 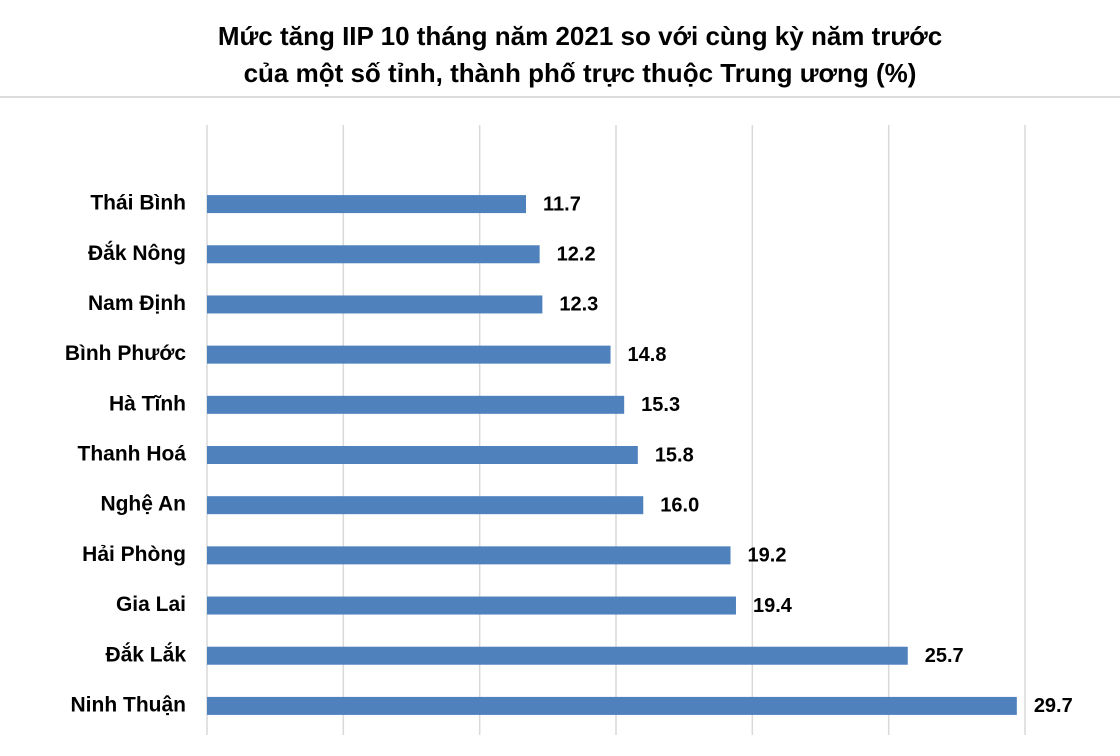 I want to click on value-label: 19.4, so click(x=773, y=606).